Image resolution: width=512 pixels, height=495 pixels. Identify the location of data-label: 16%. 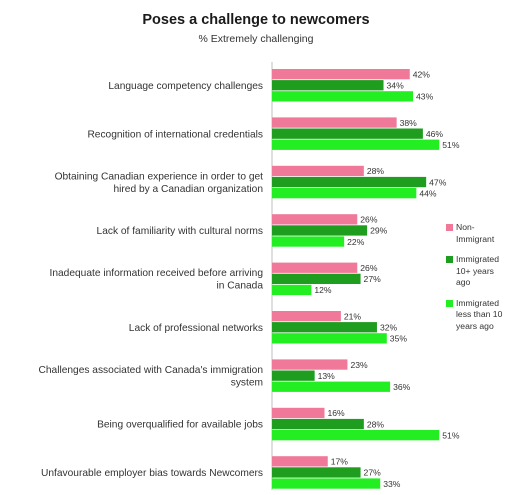
(336, 413).